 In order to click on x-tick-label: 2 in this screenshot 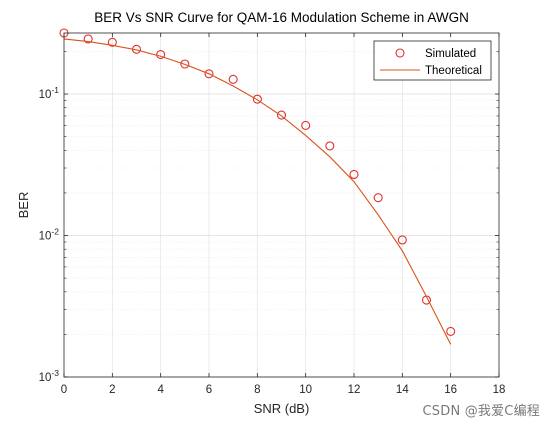, I will do `click(112, 390)`.